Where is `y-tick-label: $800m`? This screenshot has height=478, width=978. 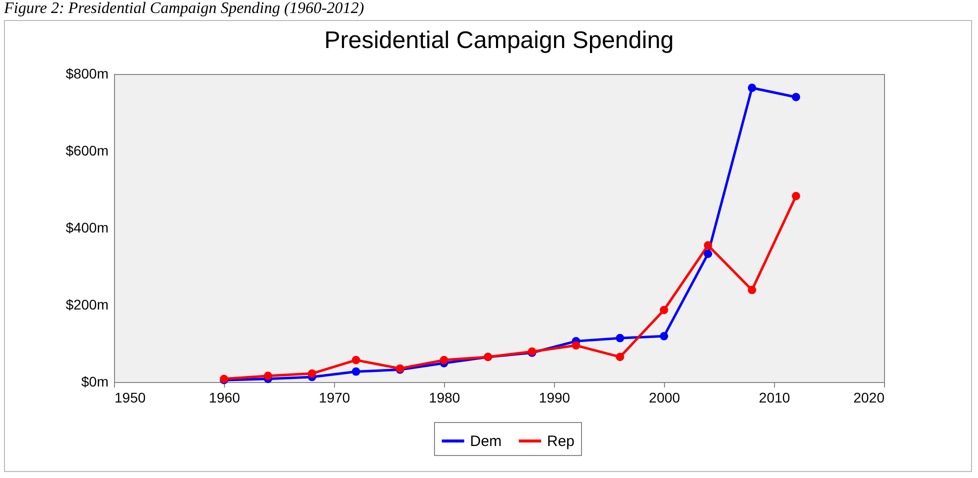
y-tick-label: $800m is located at coordinates (87, 74).